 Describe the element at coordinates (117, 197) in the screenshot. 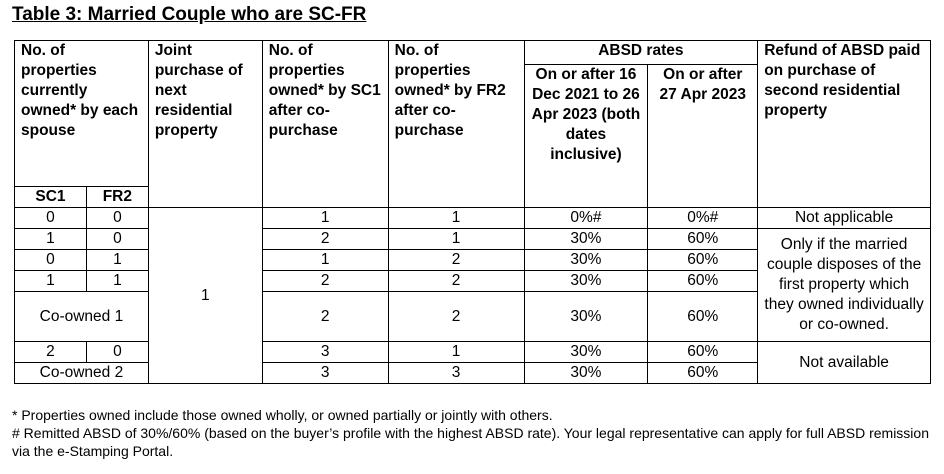

I see `spouse-header: FR2` at that location.